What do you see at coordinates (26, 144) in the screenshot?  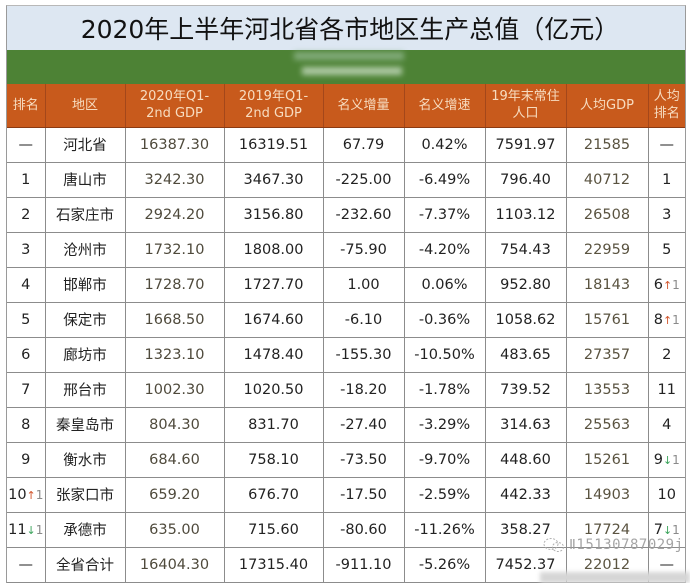 I see `cell-value: —` at bounding box center [26, 144].